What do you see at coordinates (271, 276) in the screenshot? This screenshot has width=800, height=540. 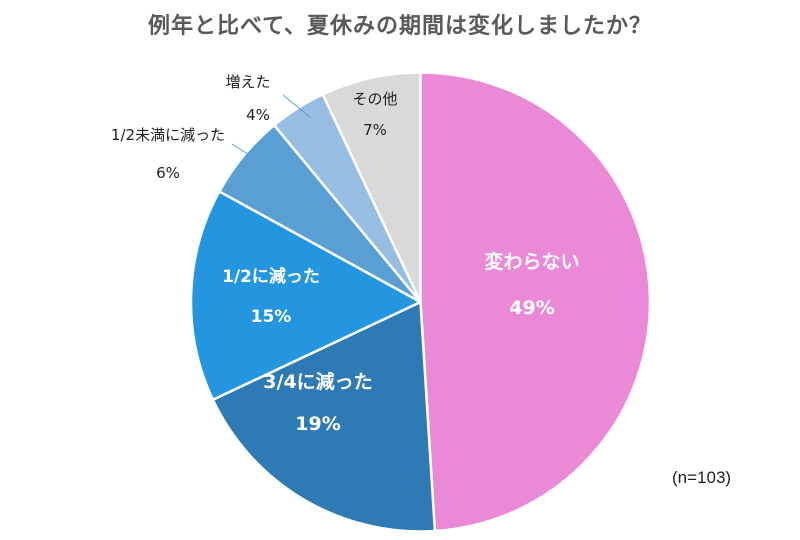 I see `slice-label: 1/2に減った` at bounding box center [271, 276].